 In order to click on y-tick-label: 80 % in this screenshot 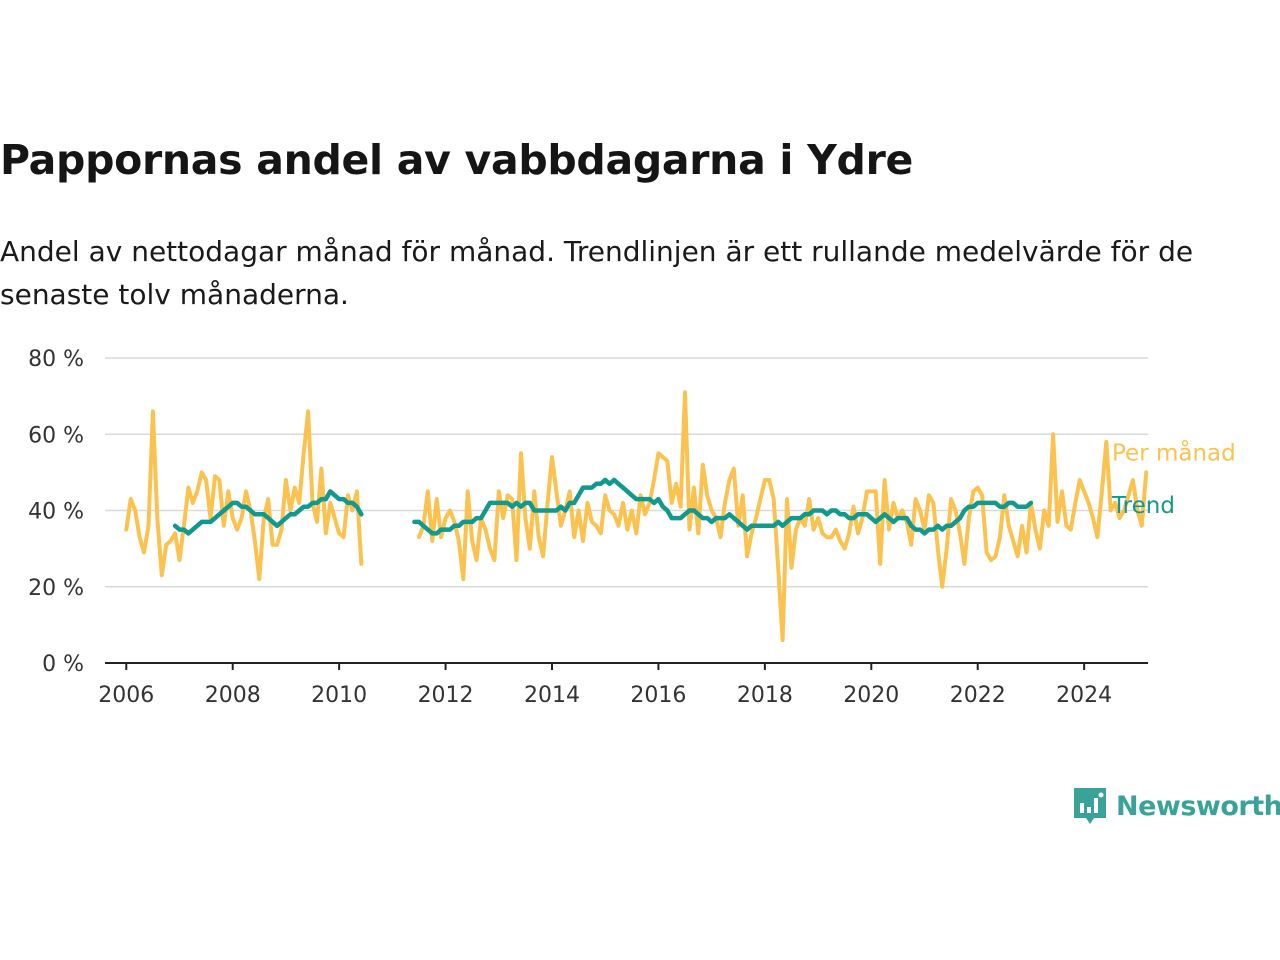, I will do `click(56, 359)`.